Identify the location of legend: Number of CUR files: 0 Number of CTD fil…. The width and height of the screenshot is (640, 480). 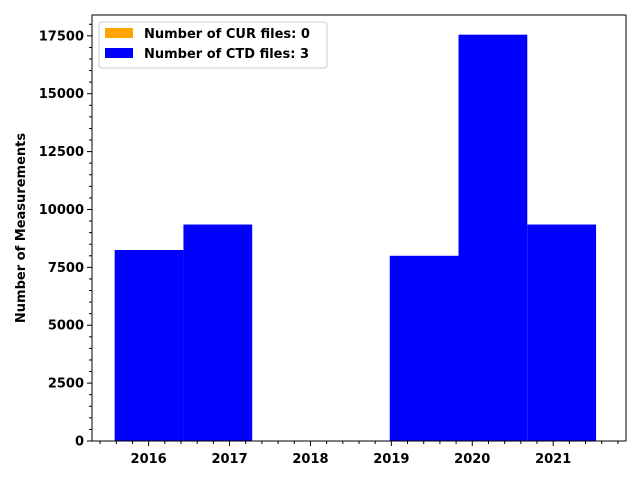
(213, 45).